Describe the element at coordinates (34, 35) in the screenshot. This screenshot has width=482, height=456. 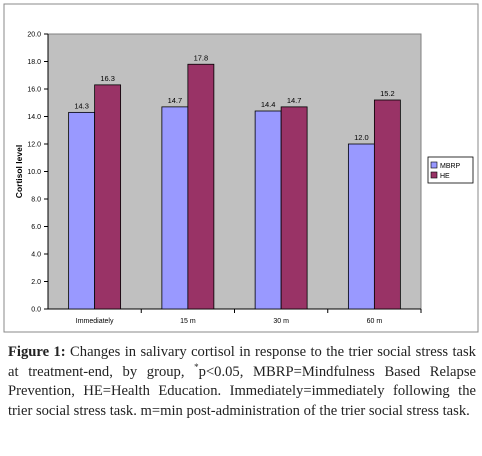
I see `y-tick-label: 20.0` at that location.